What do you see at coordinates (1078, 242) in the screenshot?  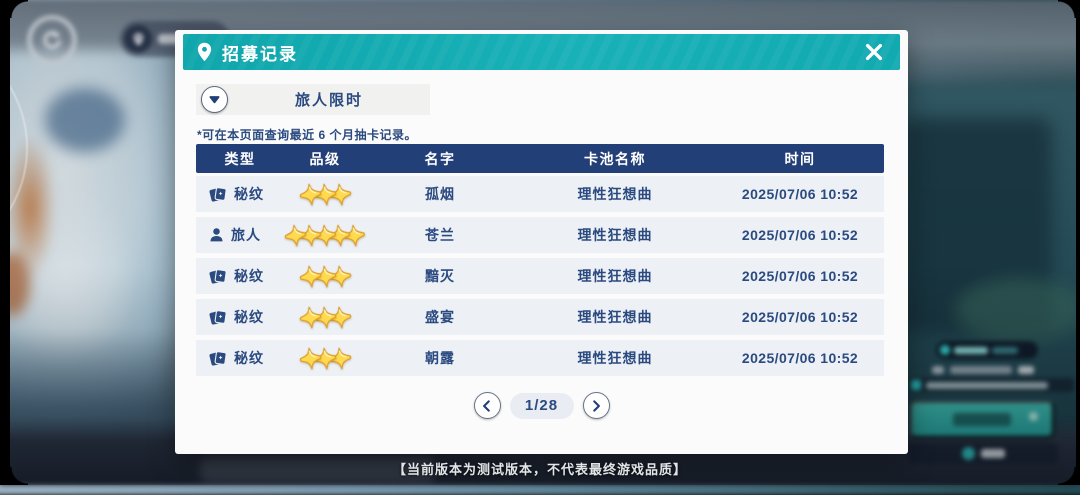 I see `phone-bezel-right` at bounding box center [1078, 242].